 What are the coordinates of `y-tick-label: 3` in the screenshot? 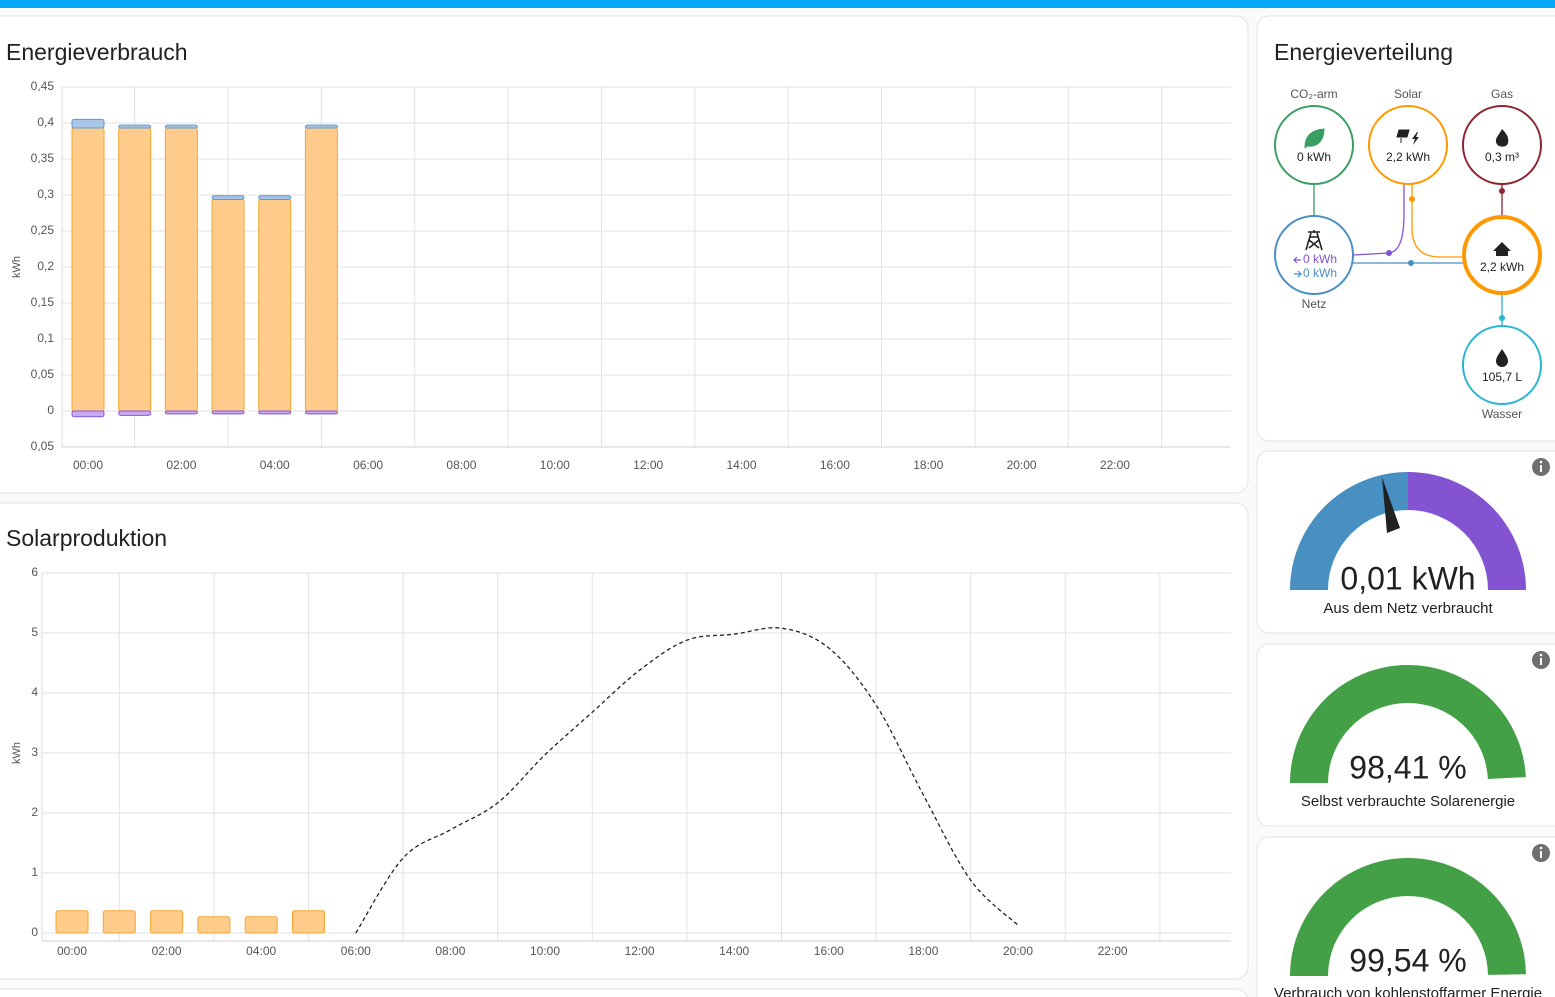 It's located at (34, 752).